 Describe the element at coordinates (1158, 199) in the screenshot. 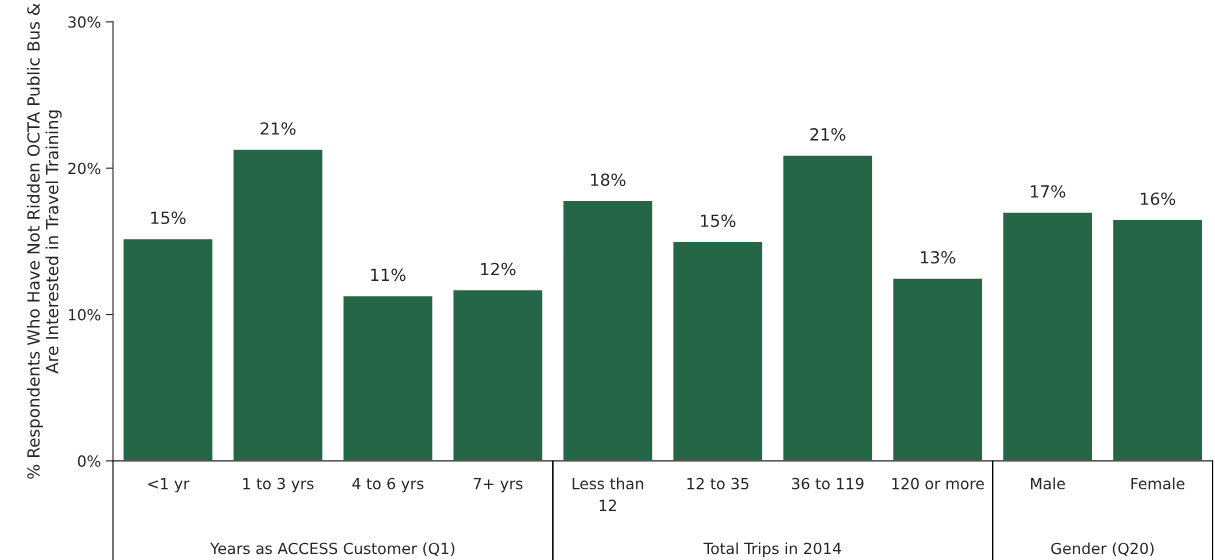

I see `data-label: 16%` at that location.